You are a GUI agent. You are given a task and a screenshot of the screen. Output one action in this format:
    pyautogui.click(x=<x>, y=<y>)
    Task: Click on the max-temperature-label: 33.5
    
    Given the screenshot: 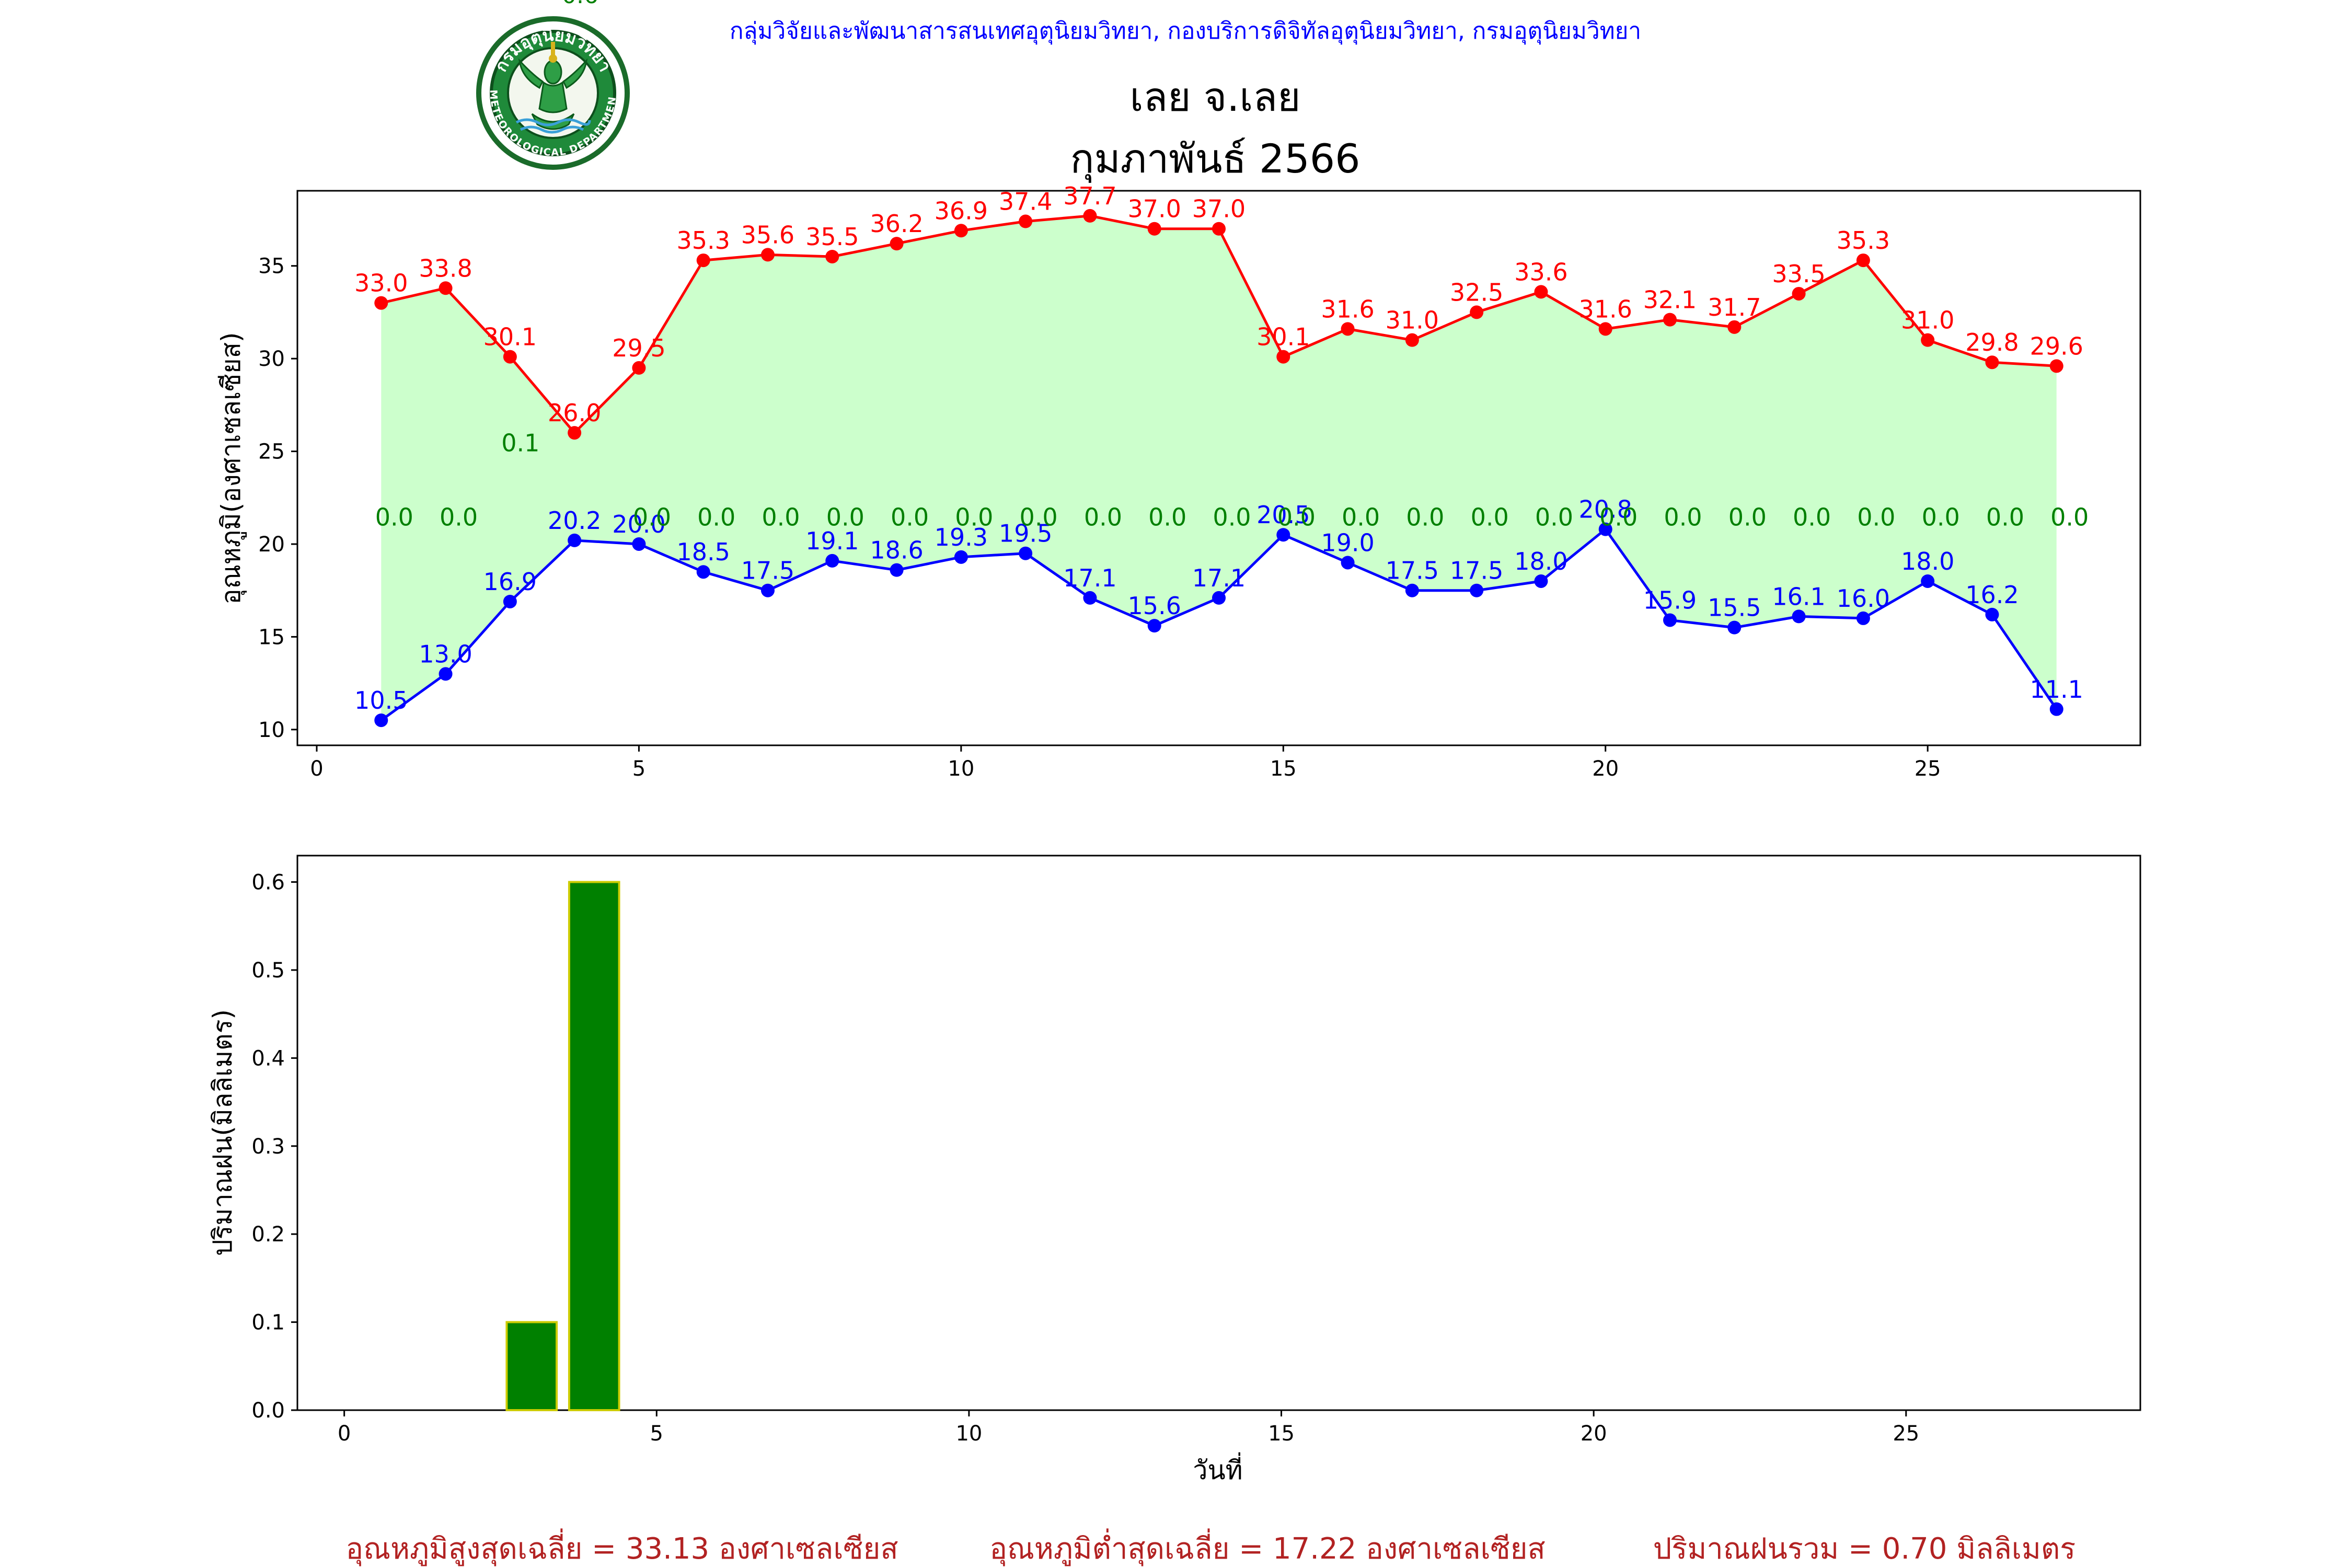 What is the action you would take?
    pyautogui.click(x=1798, y=274)
    